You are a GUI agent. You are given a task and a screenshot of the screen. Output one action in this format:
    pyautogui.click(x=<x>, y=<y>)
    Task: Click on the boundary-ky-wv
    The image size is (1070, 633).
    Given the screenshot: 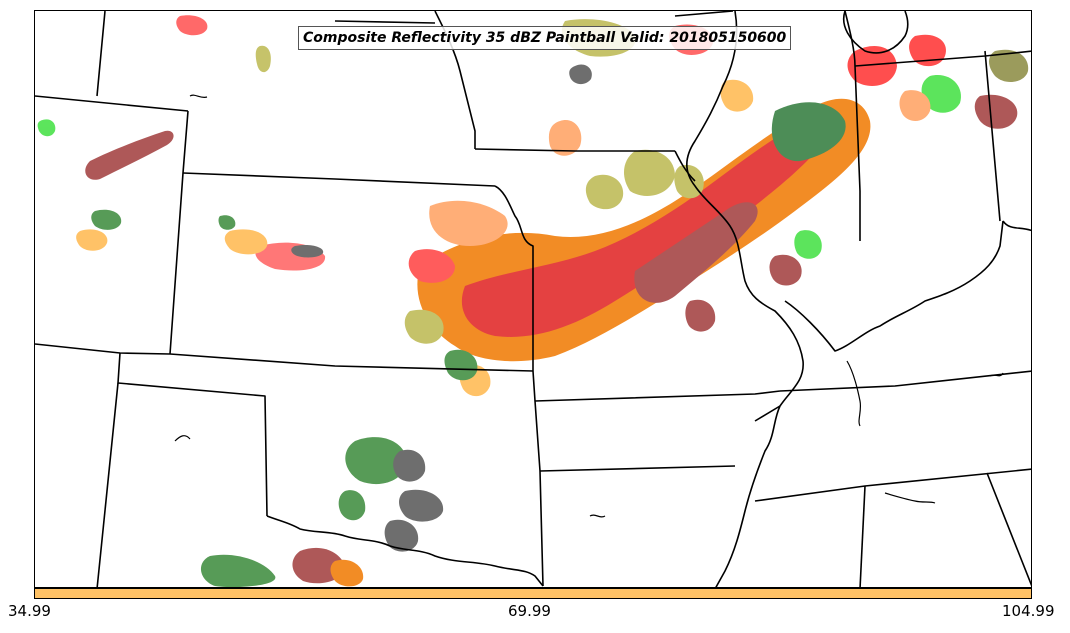 What is the action you would take?
    pyautogui.click(x=1016, y=226)
    